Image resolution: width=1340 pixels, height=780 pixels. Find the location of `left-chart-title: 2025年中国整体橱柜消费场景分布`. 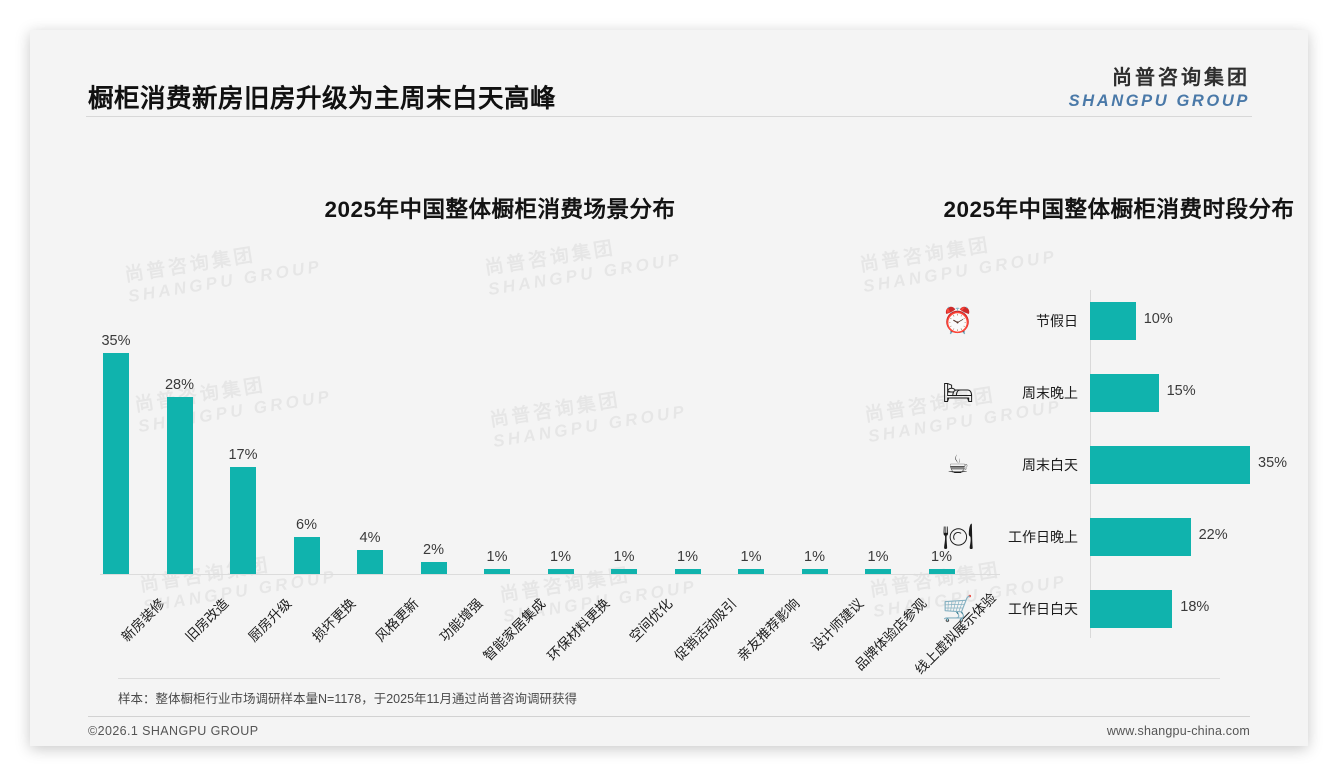

left-chart-title: 2025年中国整体橱柜消费场景分布 is located at coordinates (500, 209).